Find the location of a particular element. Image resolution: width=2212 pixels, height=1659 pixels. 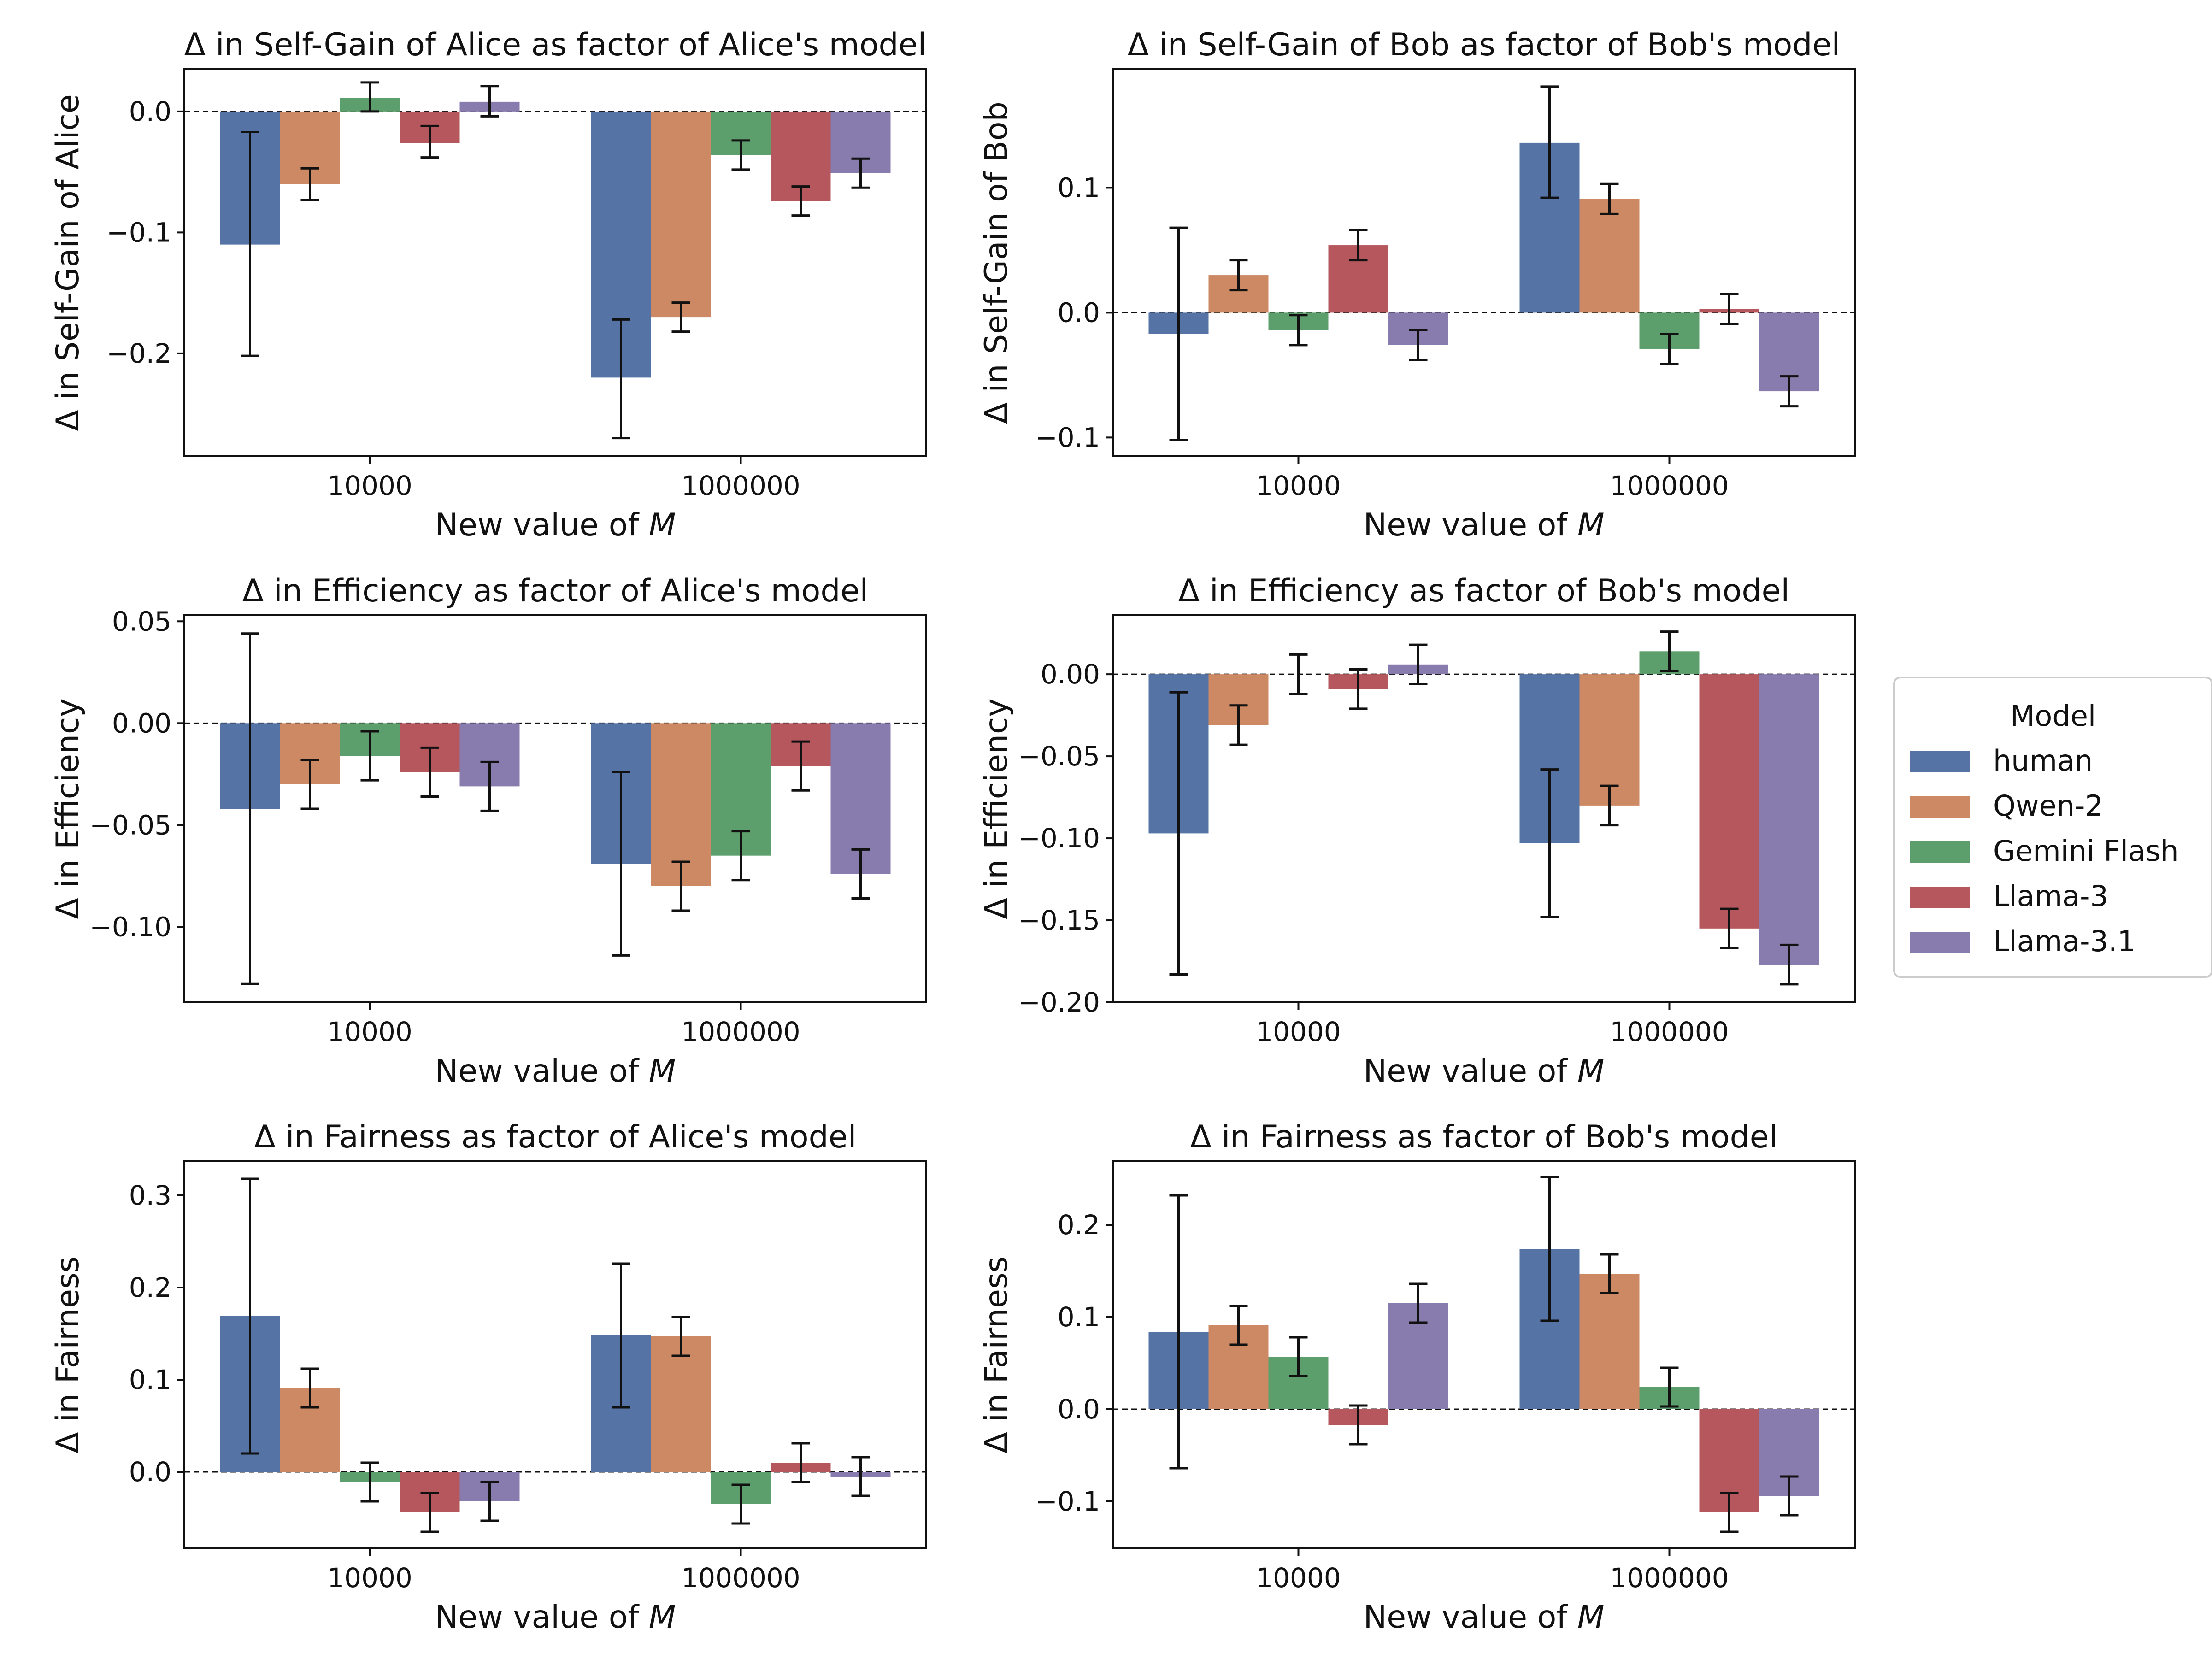

y-tick-label: −0.2 is located at coordinates (138, 353).